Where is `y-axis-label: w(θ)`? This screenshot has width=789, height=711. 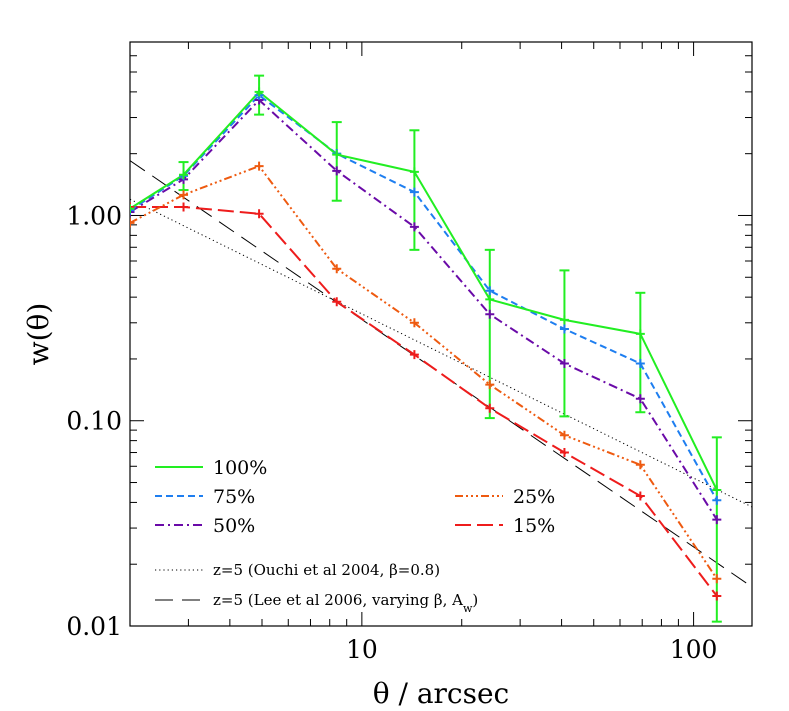 y-axis-label: w(θ) is located at coordinates (38, 334).